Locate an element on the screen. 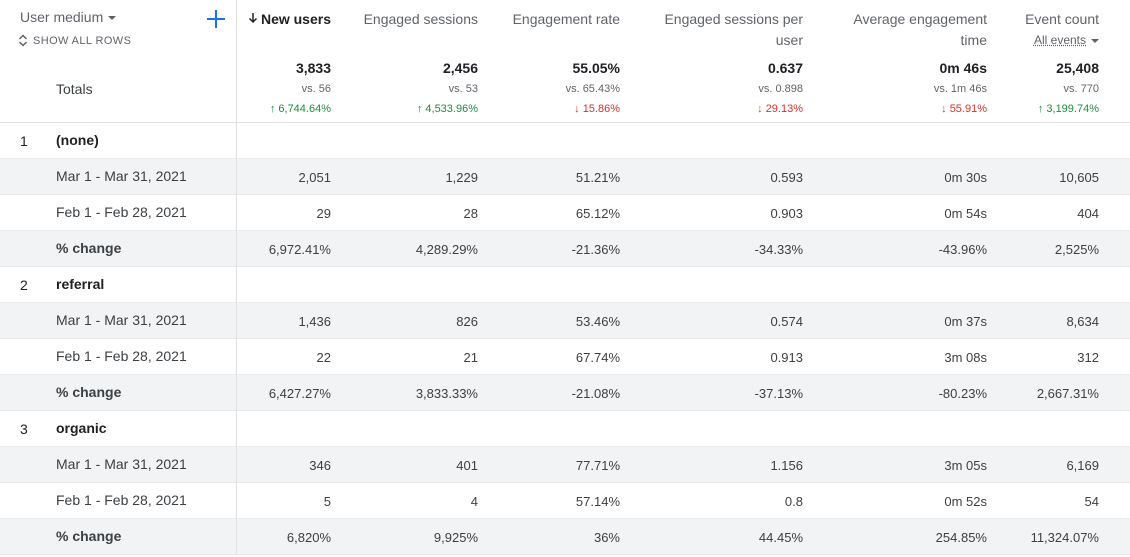 The width and height of the screenshot is (1130, 557). column-header-new-users: New users 3,833 vs. 56 ↑ 6,744.64% is located at coordinates (284, 61).